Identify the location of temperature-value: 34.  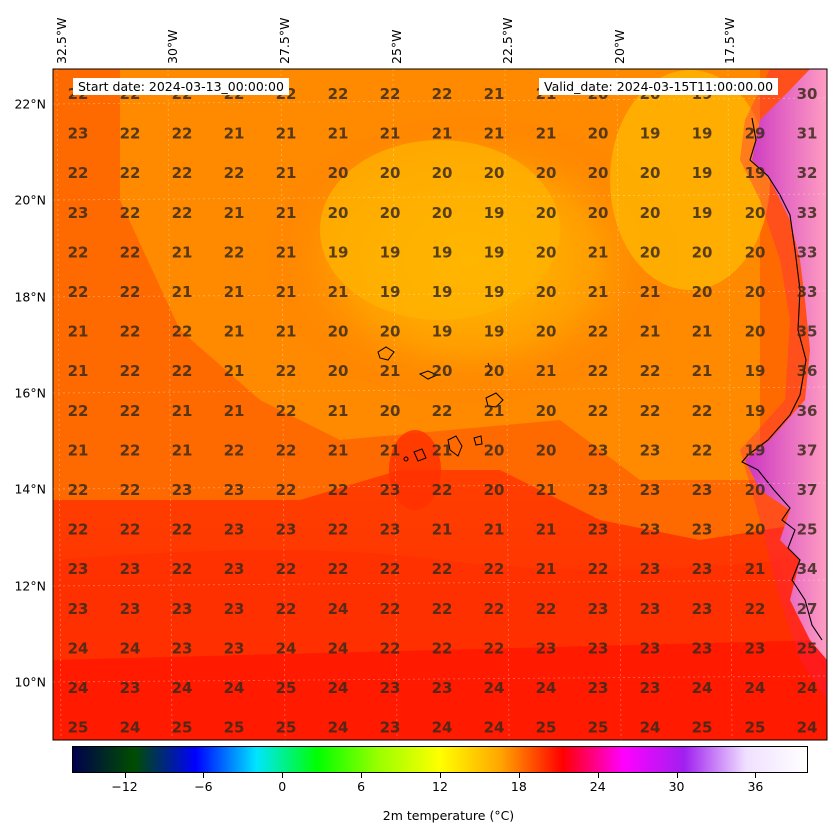
(807, 569).